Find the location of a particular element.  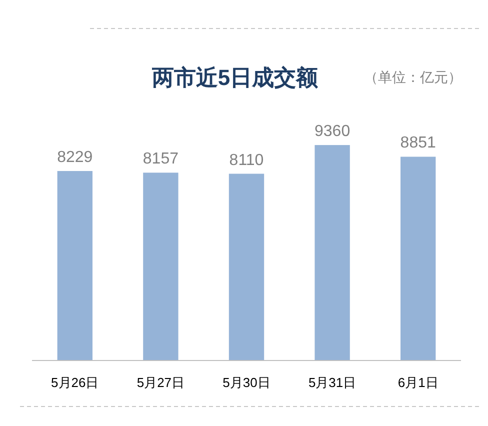

x-tick-label: 5月26日 is located at coordinates (75, 382).